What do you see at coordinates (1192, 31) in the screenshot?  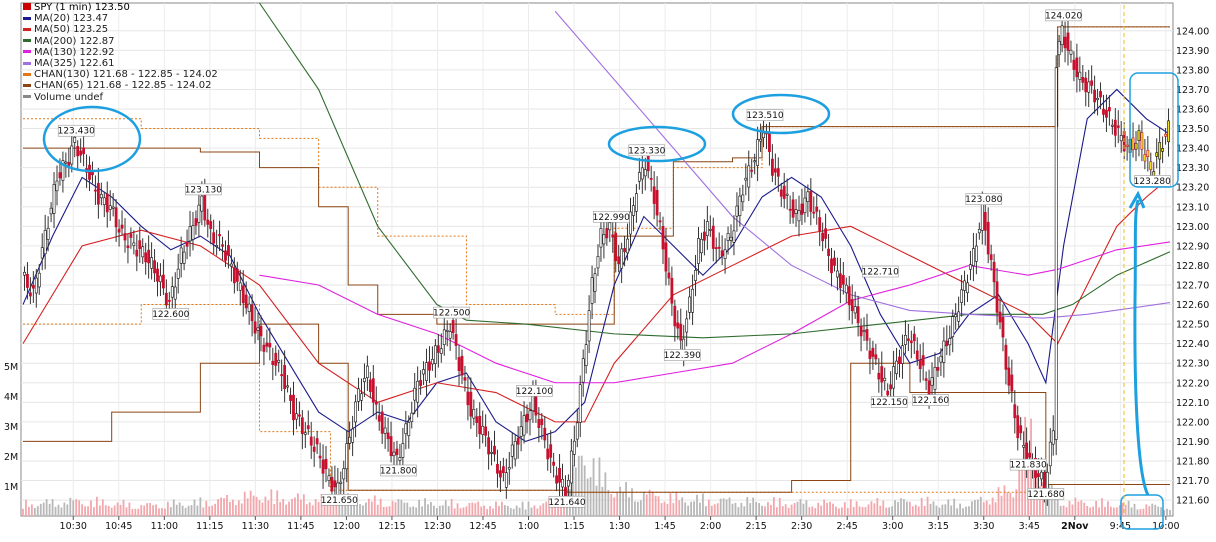 I see `price-tick-label: 124.00` at bounding box center [1192, 31].